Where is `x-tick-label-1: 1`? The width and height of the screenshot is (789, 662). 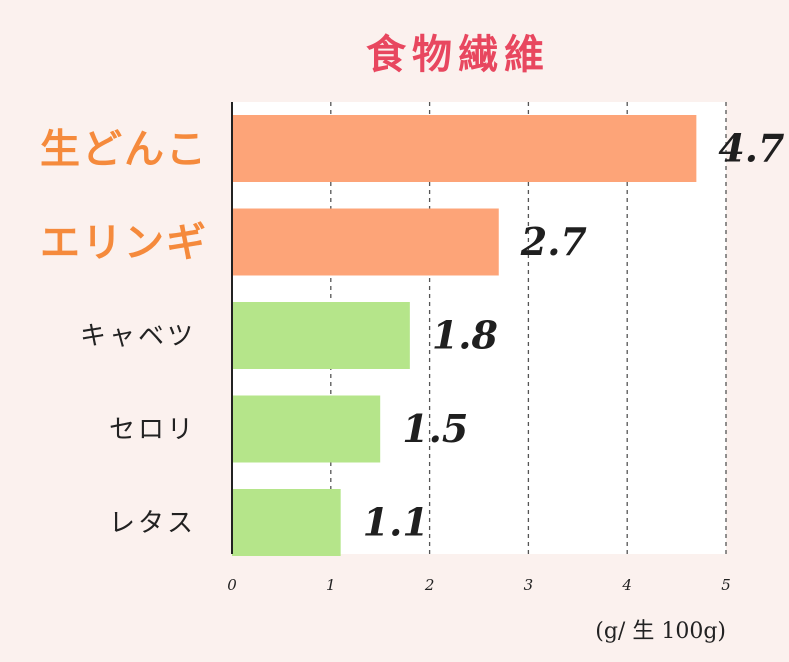 x-tick-label-1: 1 is located at coordinates (331, 585).